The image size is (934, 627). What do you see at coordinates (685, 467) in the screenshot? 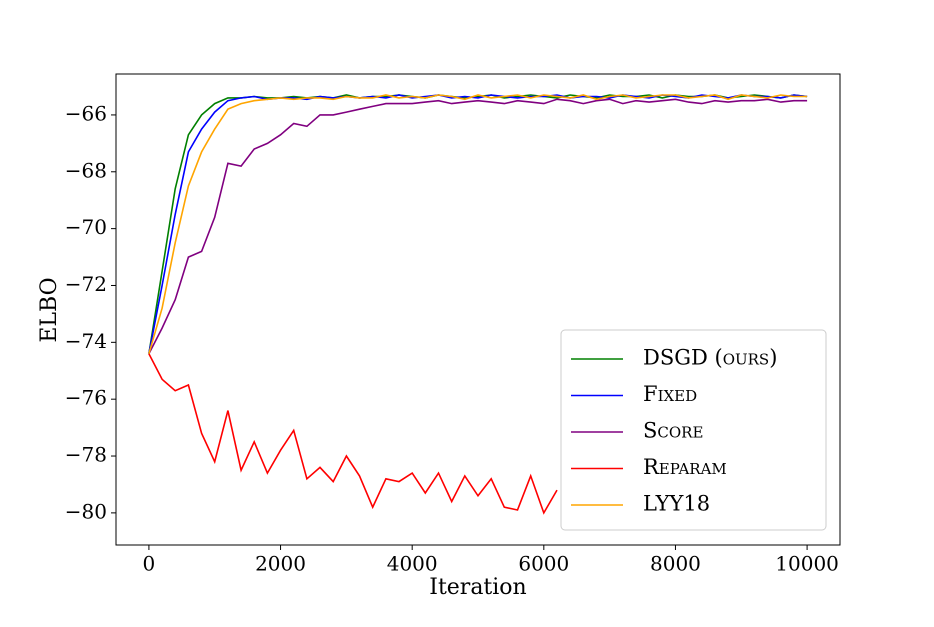
I see `legend-label: Reparam` at bounding box center [685, 467].